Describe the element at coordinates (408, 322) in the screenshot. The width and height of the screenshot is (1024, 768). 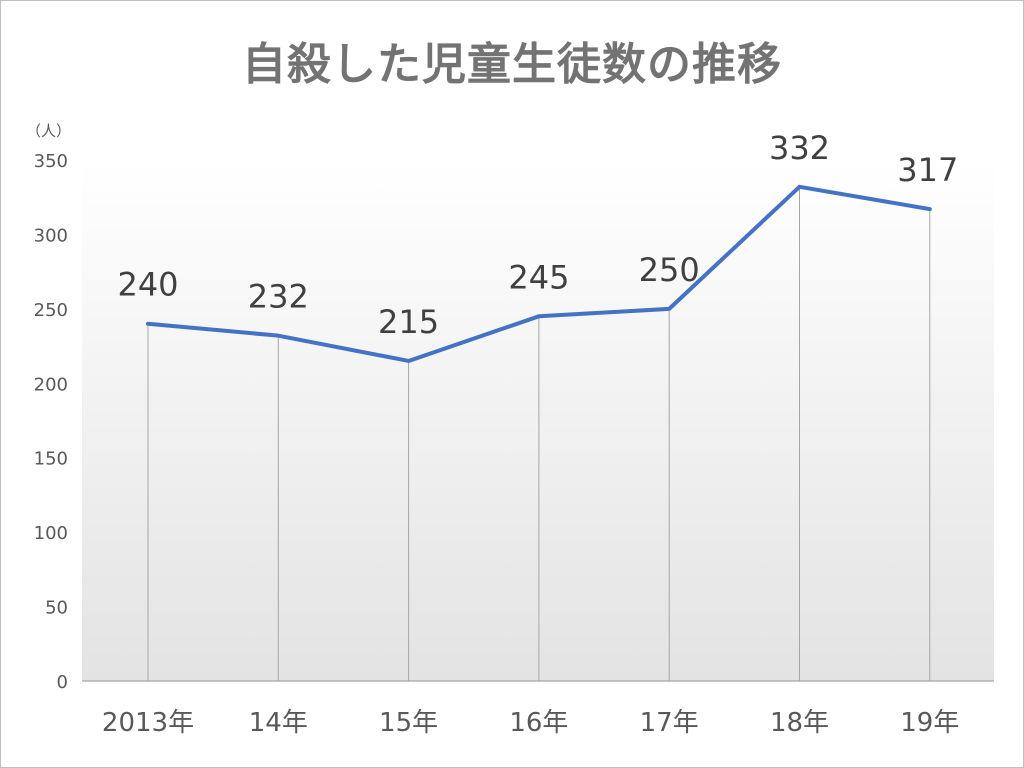
I see `data-label: 215` at that location.